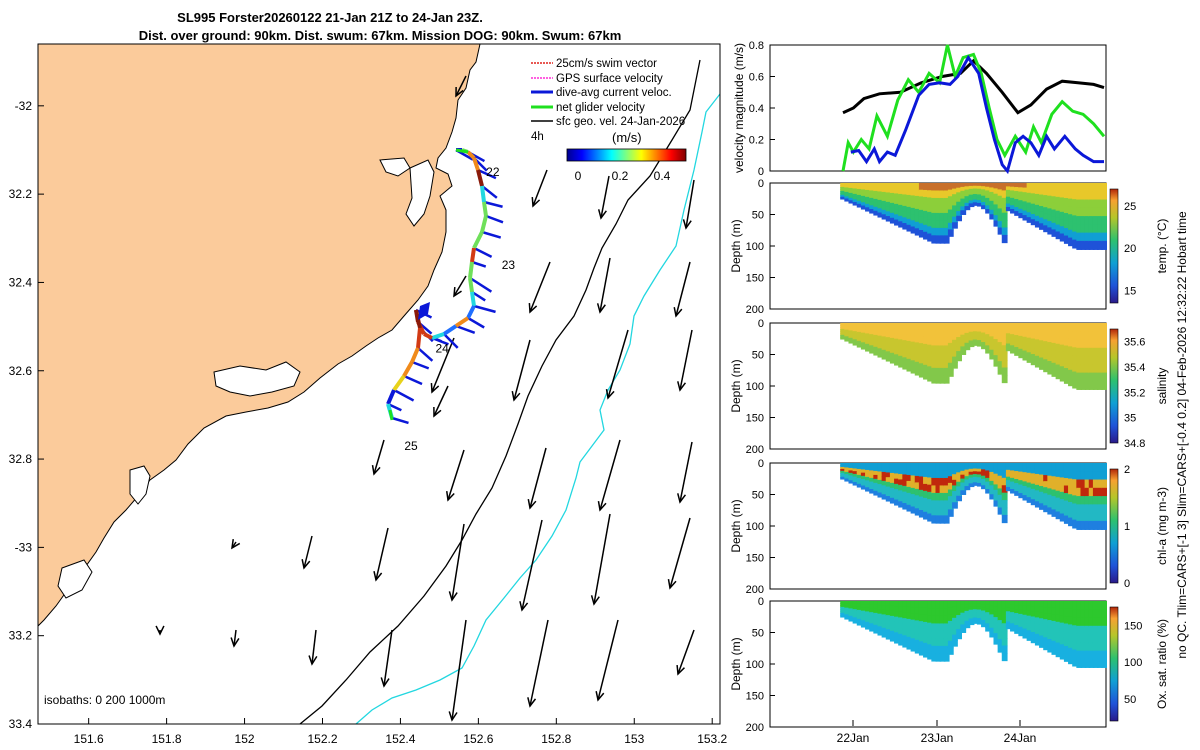 The image size is (1200, 750). I want to click on map-colorbar, so click(626, 155).